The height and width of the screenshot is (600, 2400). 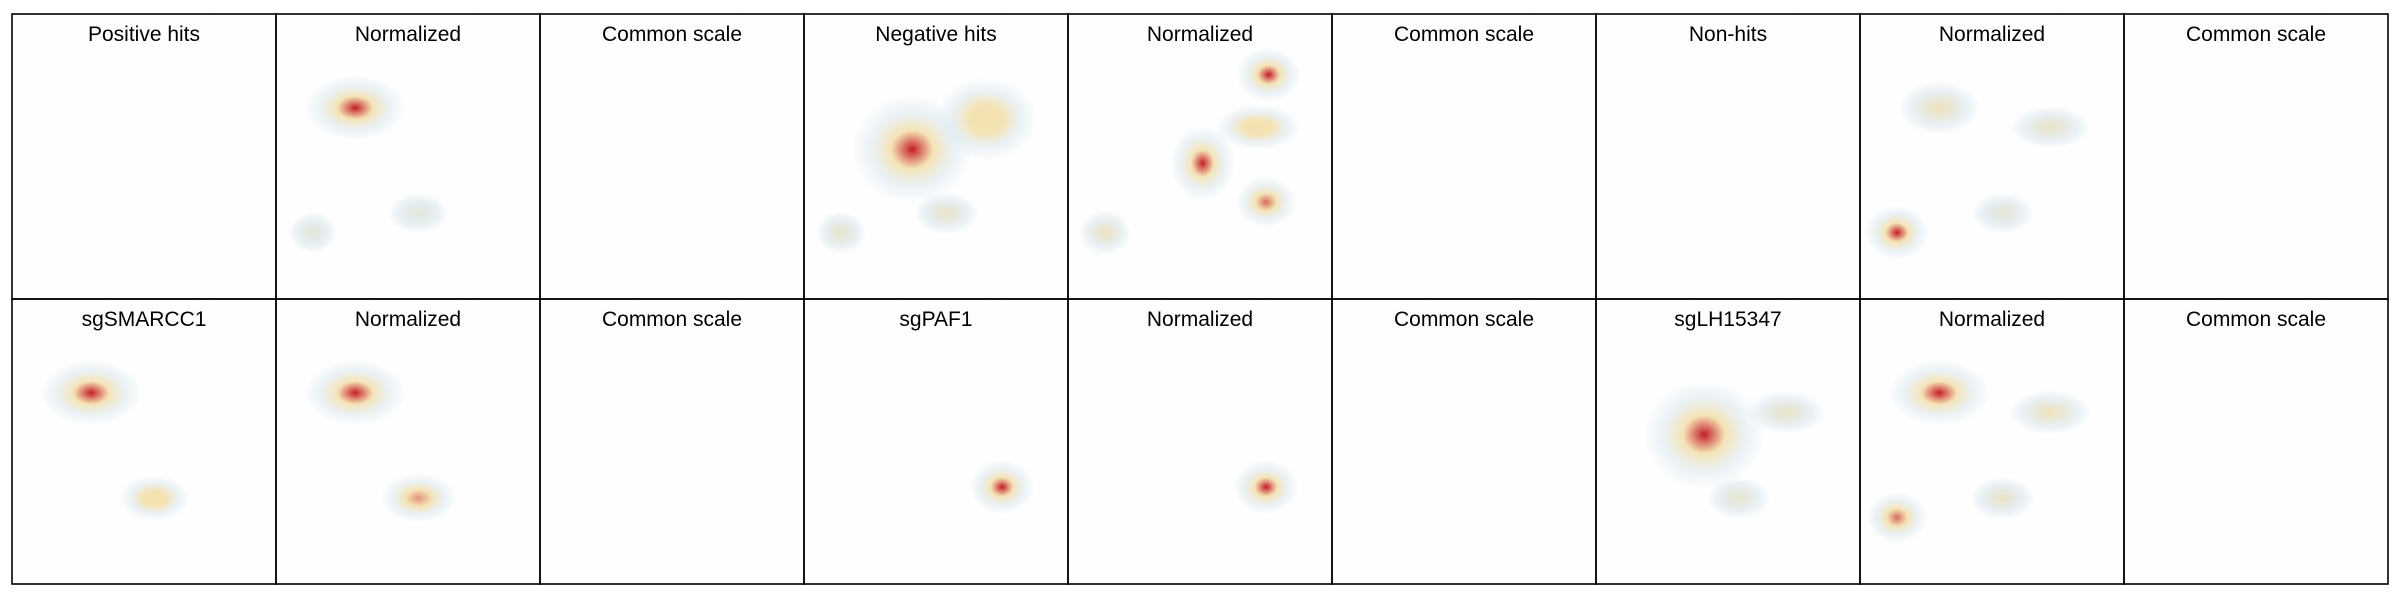 I want to click on panel-positive-hits-r1c1: Positive hits, so click(x=144, y=156).